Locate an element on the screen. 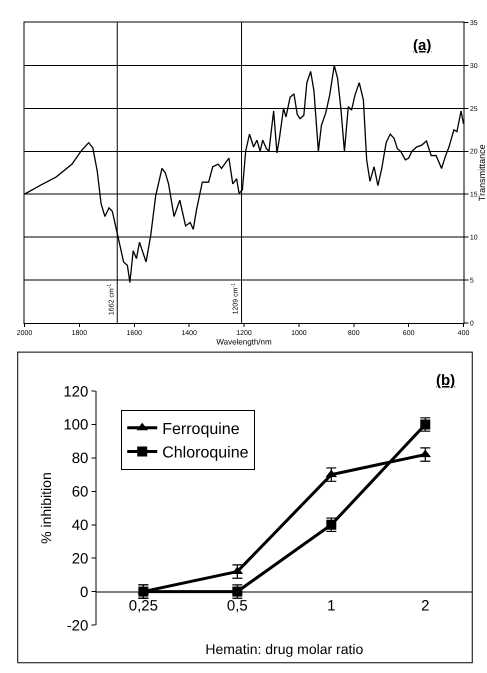  legend-label: Ferroquine is located at coordinates (201, 429).